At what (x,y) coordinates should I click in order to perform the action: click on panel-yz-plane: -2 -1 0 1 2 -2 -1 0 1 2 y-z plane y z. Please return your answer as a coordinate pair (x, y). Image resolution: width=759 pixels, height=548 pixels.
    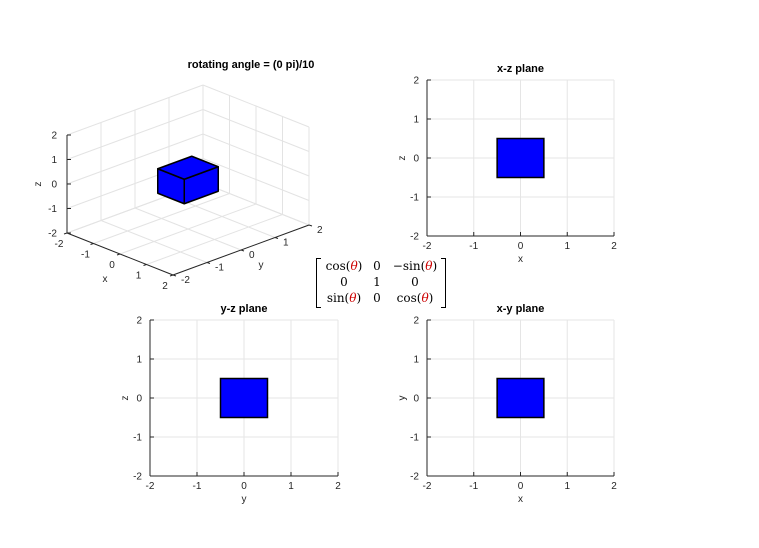
    Looking at the image, I should click on (230, 404).